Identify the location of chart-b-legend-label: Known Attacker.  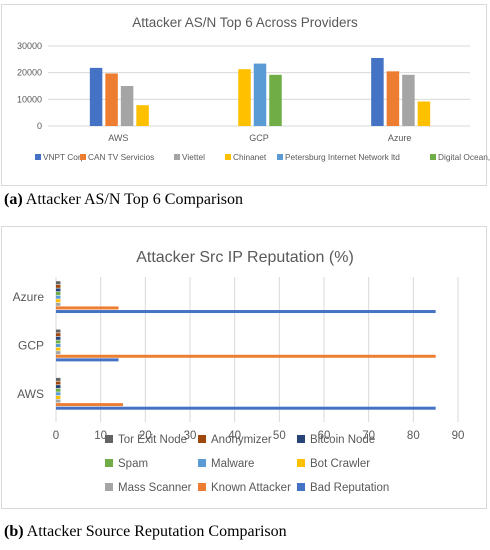
(251, 488).